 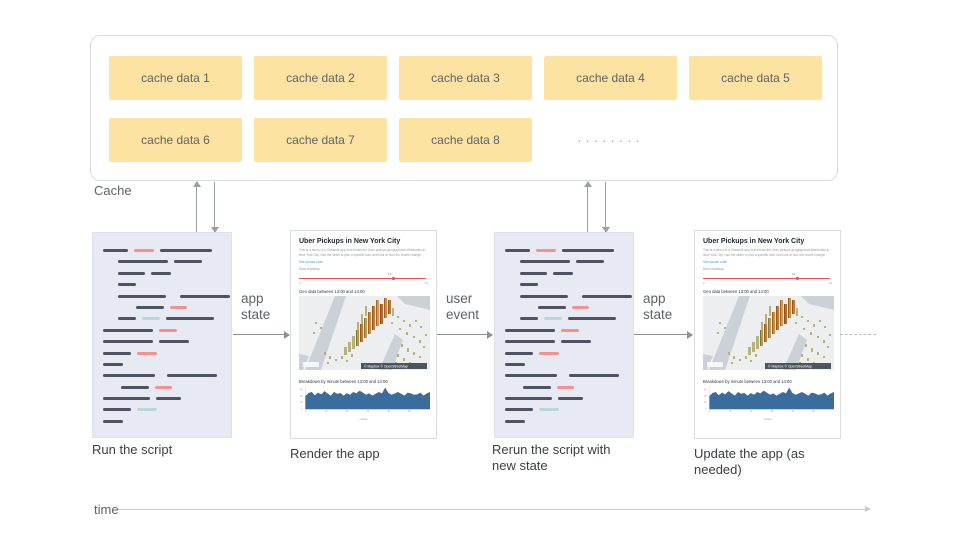 I want to click on cache-label: Cache, so click(x=113, y=190).